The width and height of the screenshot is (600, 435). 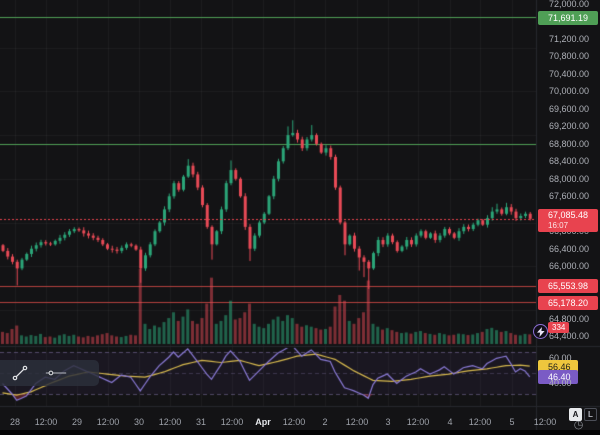 I want to click on rsi-axis-tick-40: 40.00, so click(x=560, y=383).